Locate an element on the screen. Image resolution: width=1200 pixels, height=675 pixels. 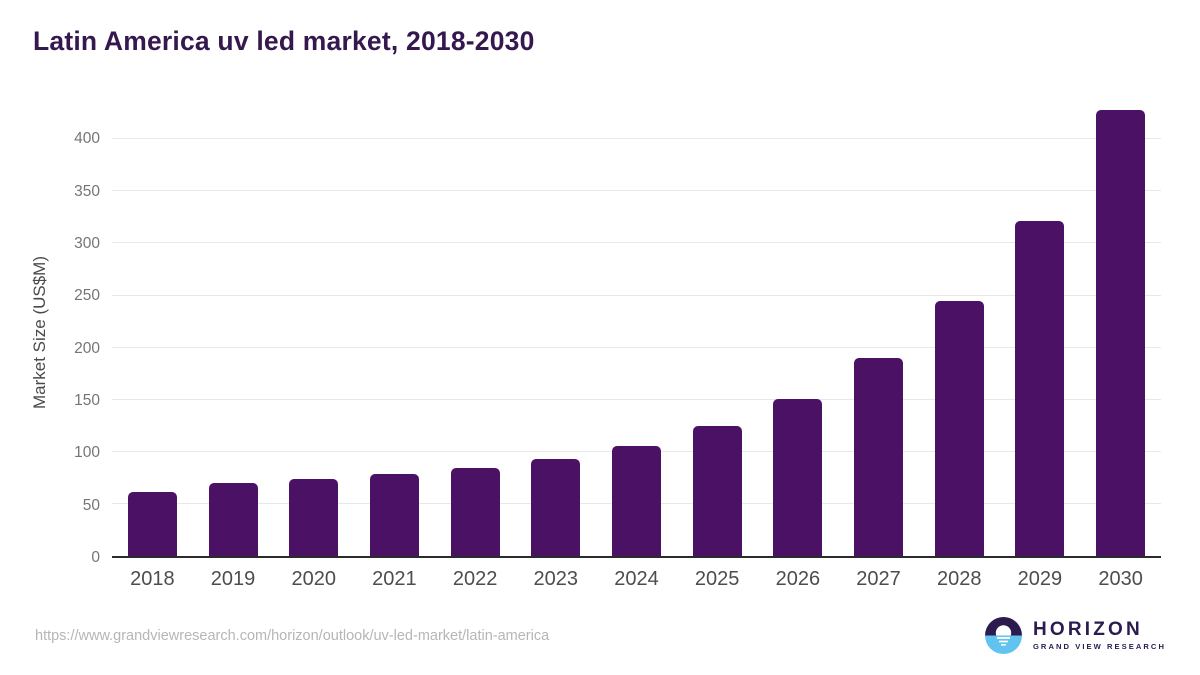
bar-2026 is located at coordinates (798, 477).